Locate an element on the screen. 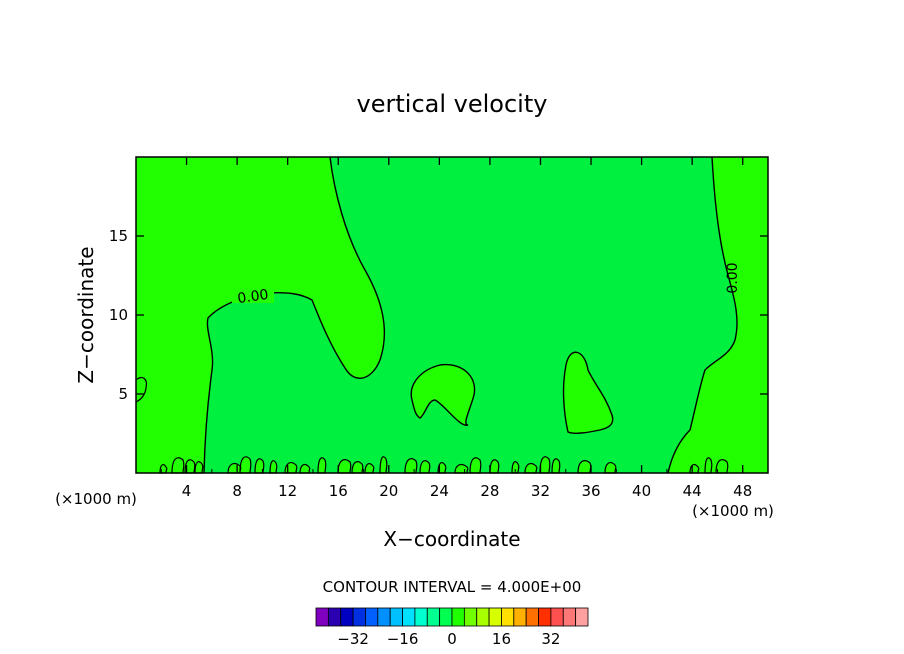  x-tick-label: 4 is located at coordinates (187, 491).